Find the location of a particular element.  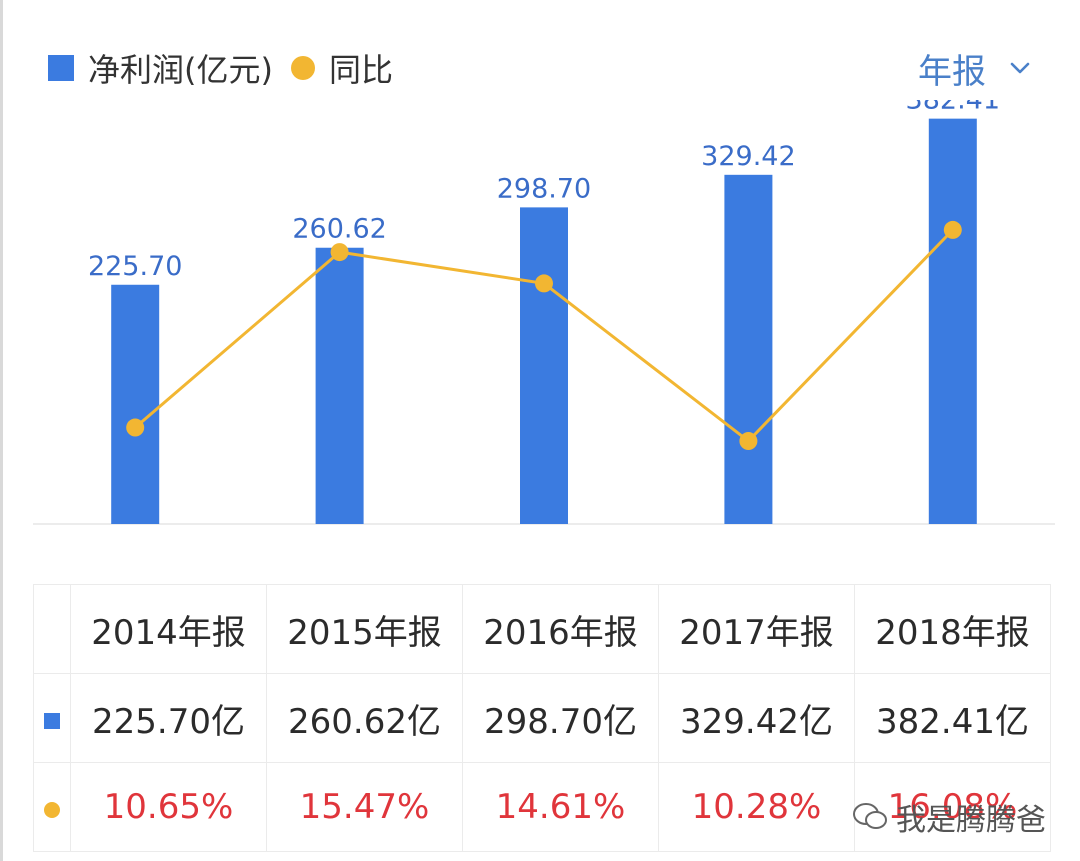

bar-value-label: 260.62 is located at coordinates (339, 229).